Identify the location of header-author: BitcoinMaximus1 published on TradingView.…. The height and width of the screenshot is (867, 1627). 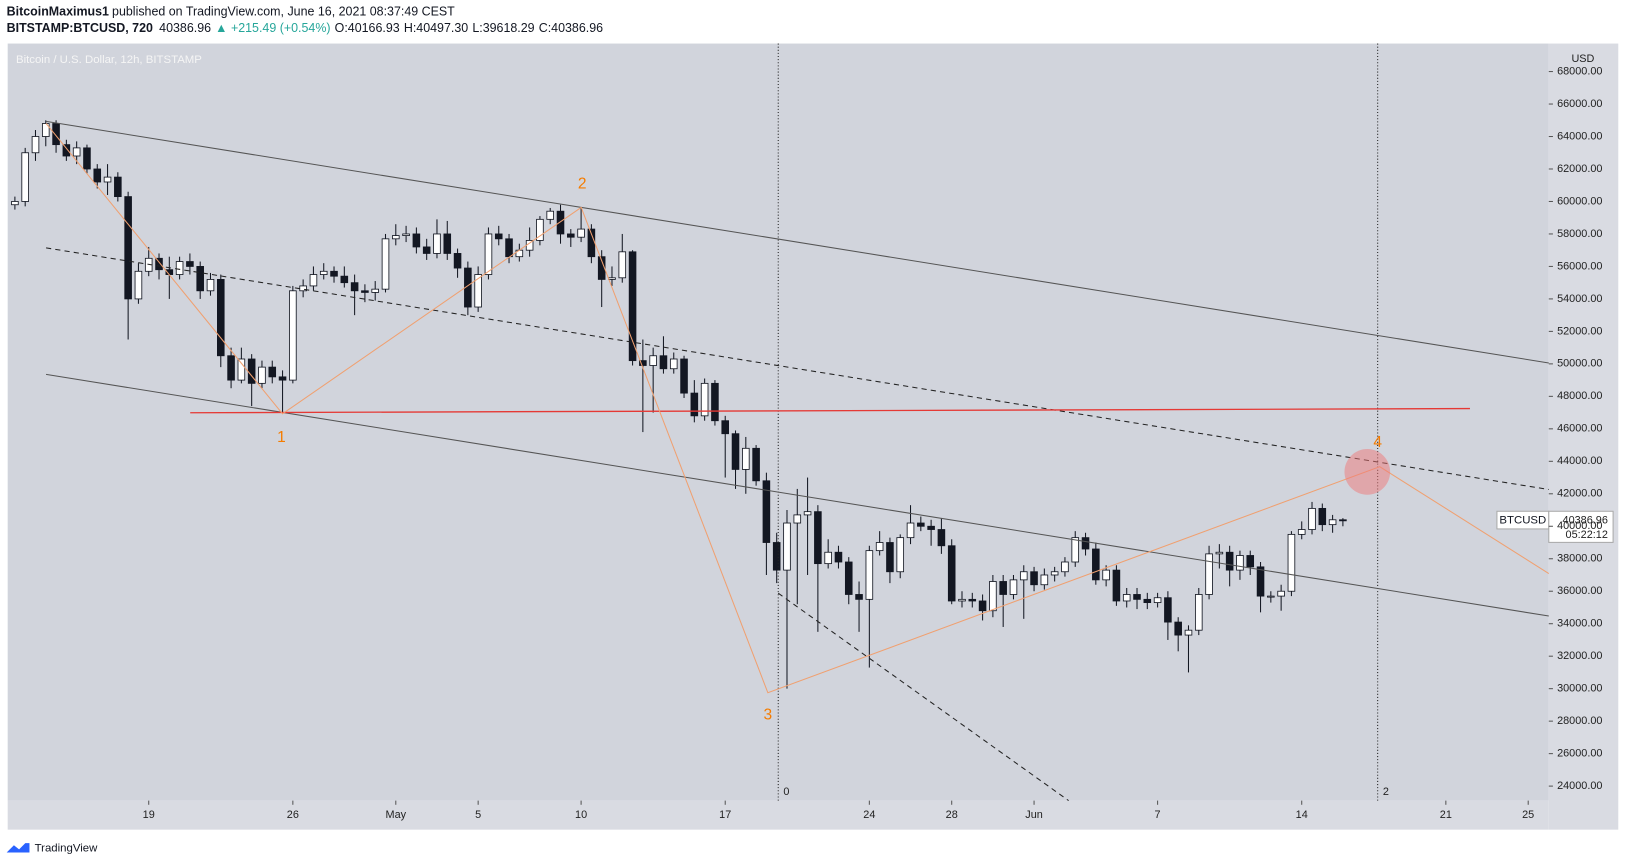
(231, 12).